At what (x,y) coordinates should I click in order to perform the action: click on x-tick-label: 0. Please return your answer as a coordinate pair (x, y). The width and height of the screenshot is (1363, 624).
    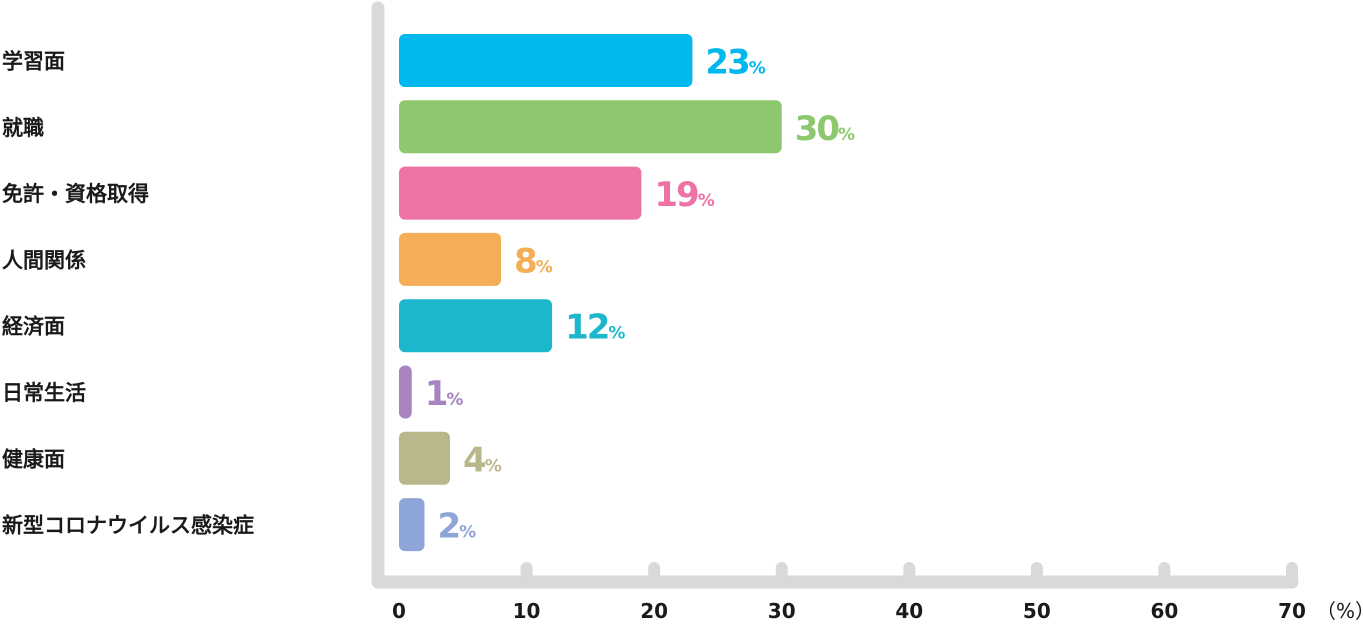
    Looking at the image, I should click on (399, 611).